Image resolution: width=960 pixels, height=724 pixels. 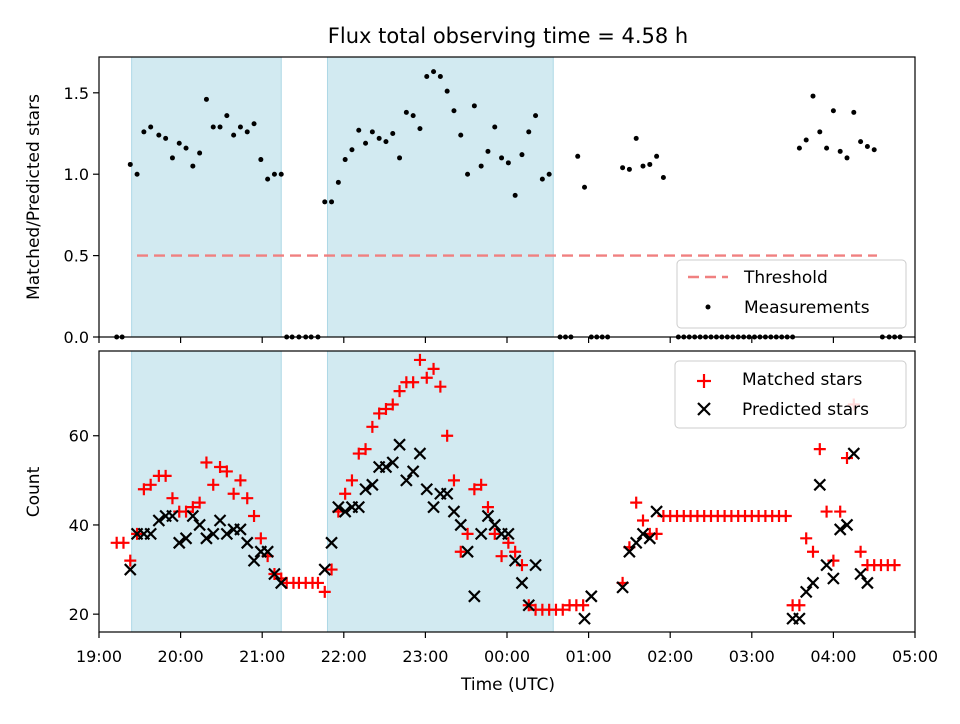 I want to click on top-legend: Threshold Measurements, so click(x=791, y=294).